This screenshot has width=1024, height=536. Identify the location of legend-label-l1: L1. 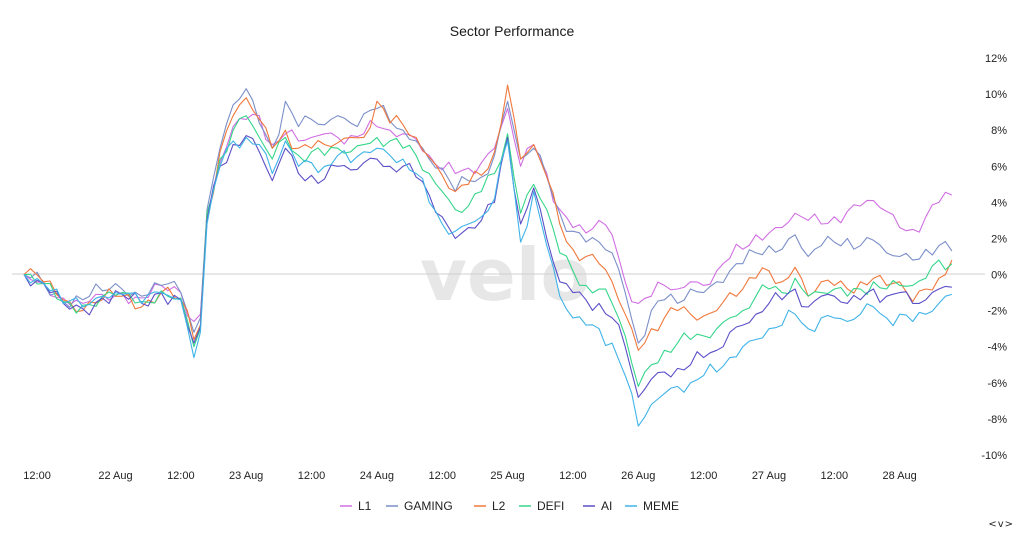
(365, 506).